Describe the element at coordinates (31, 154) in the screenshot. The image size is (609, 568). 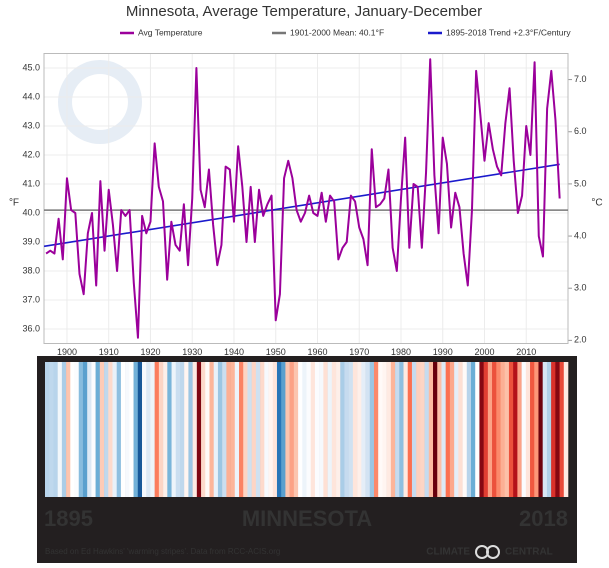
I see `y-tick-label: 42.0` at that location.